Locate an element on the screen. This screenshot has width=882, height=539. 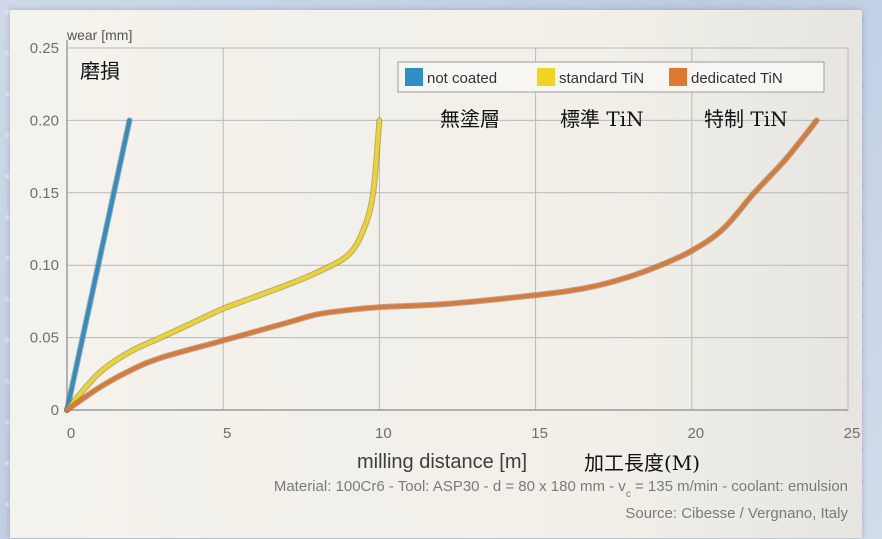
y-tick-label: 0.25 is located at coordinates (44, 48).